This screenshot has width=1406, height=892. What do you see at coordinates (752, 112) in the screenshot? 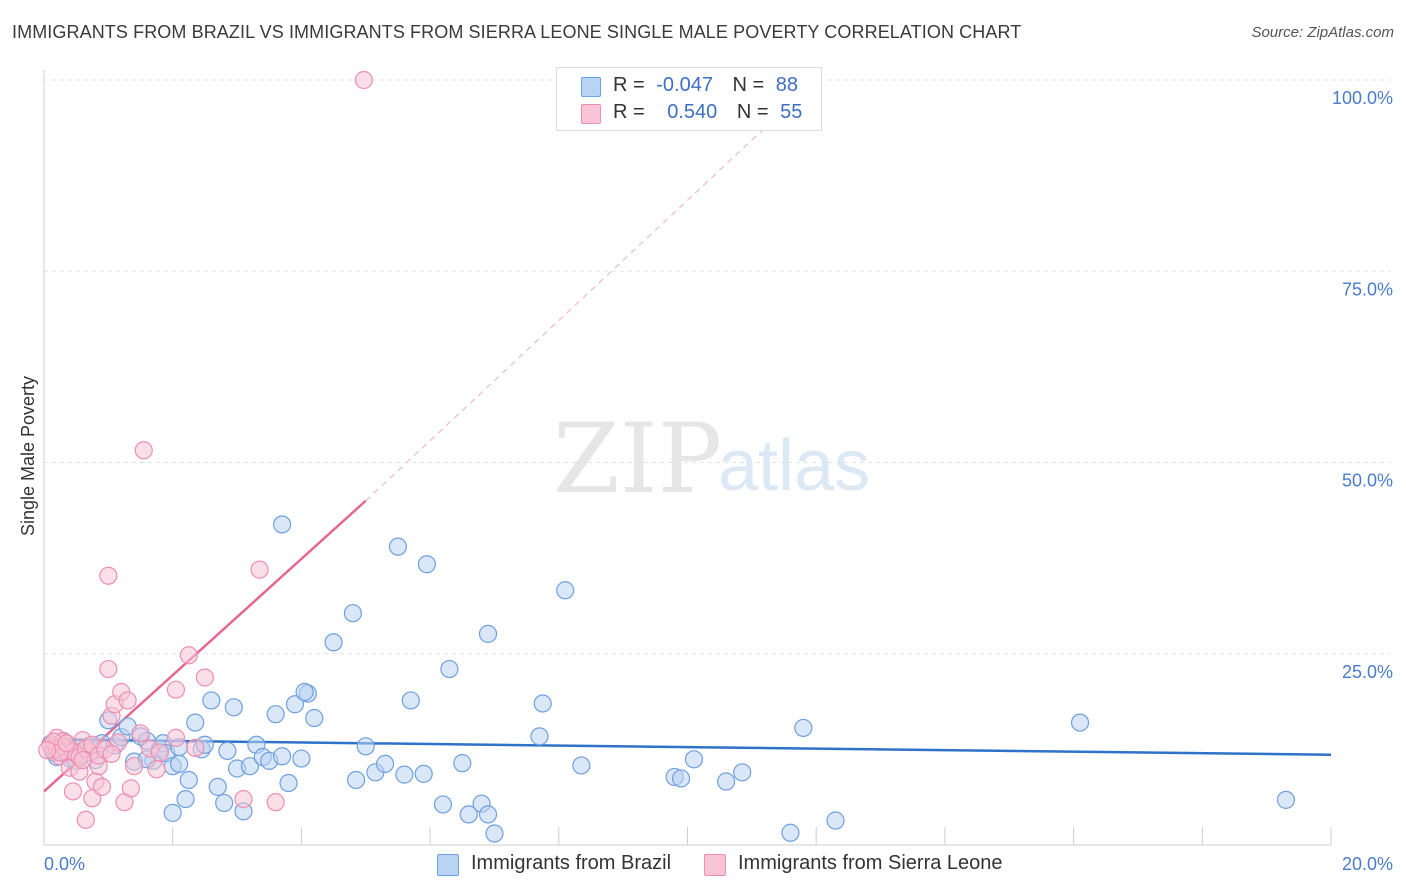
I see `legend-n-label: N =` at bounding box center [752, 112].